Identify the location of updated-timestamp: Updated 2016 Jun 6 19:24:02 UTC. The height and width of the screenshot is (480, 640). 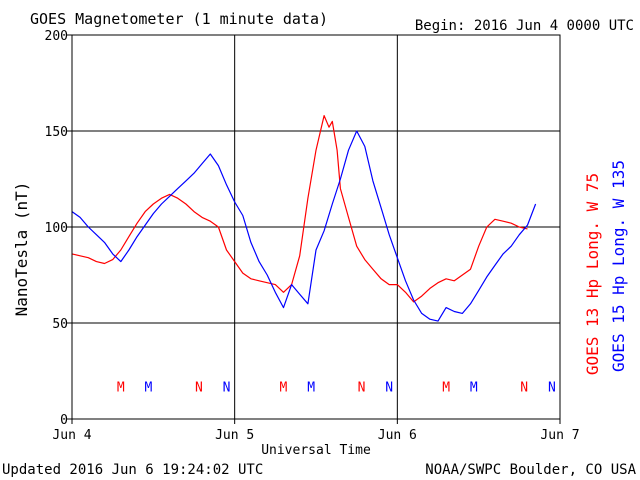
(132, 470).